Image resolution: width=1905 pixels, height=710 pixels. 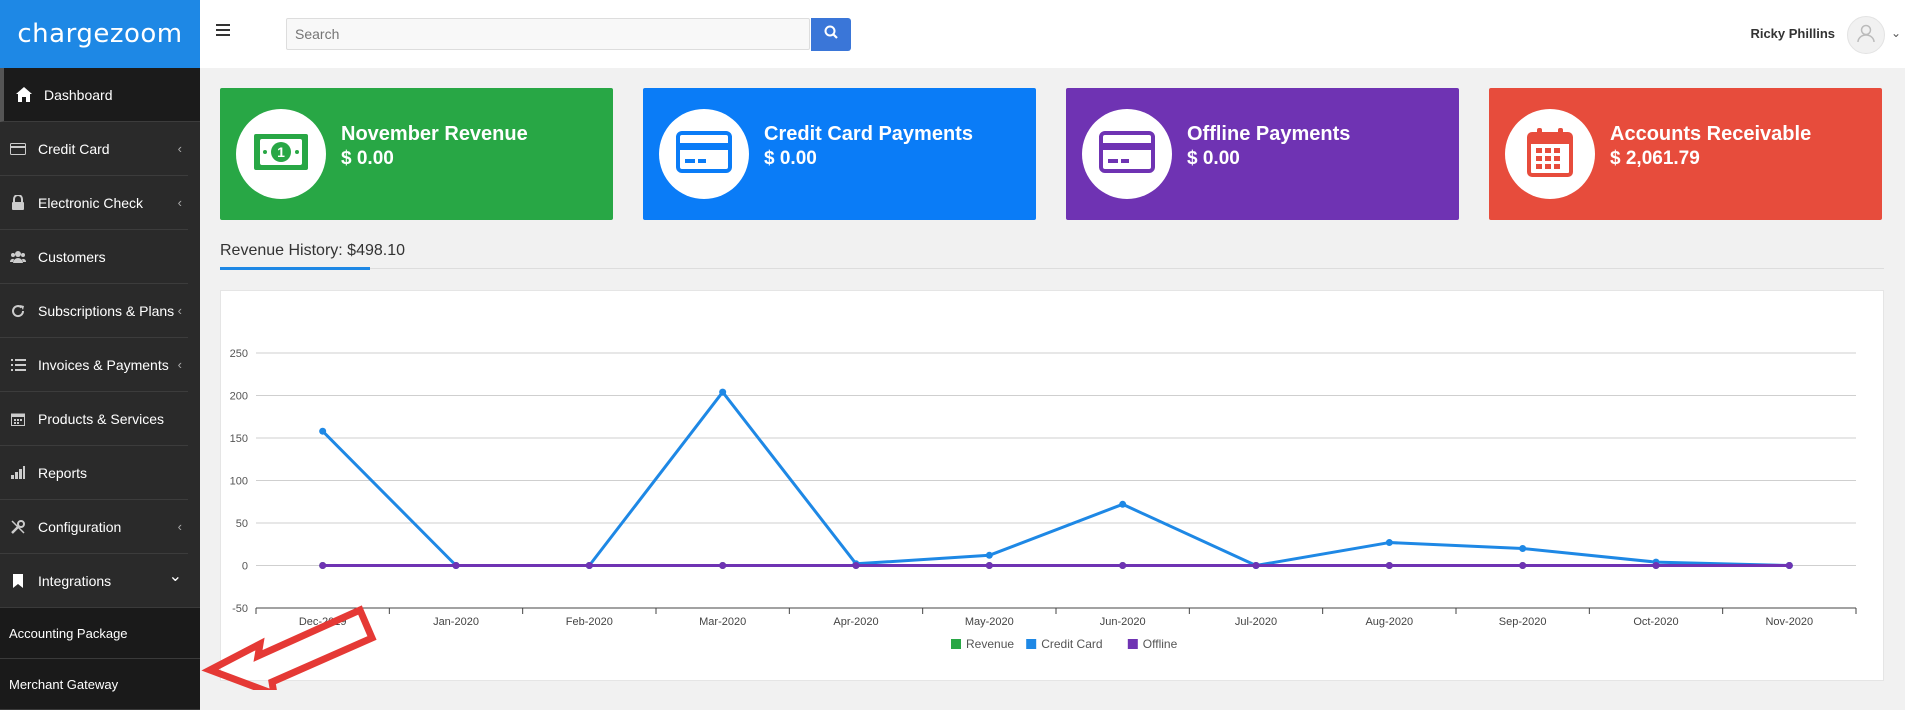 I want to click on search-icon, so click(x=831, y=34).